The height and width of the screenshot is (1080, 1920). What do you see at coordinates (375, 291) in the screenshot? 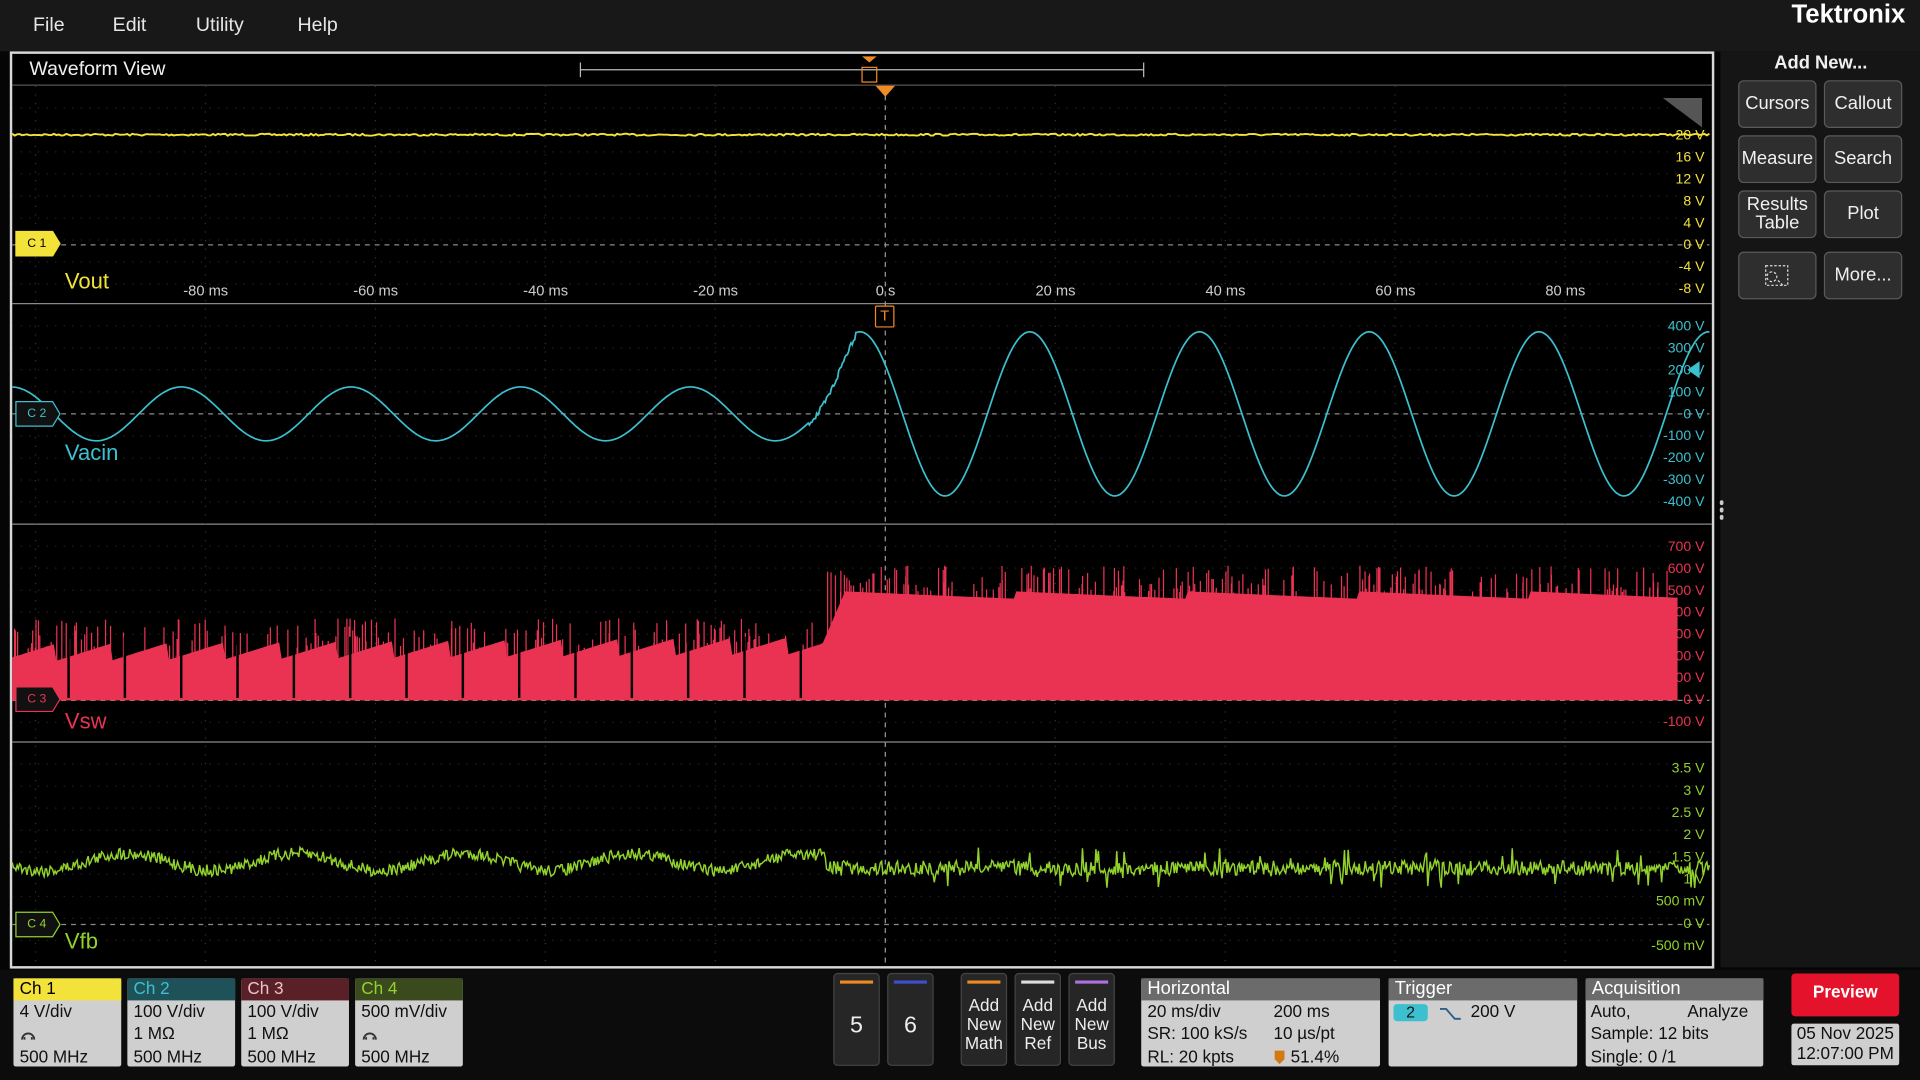
I see `time-label: -60 ms` at bounding box center [375, 291].